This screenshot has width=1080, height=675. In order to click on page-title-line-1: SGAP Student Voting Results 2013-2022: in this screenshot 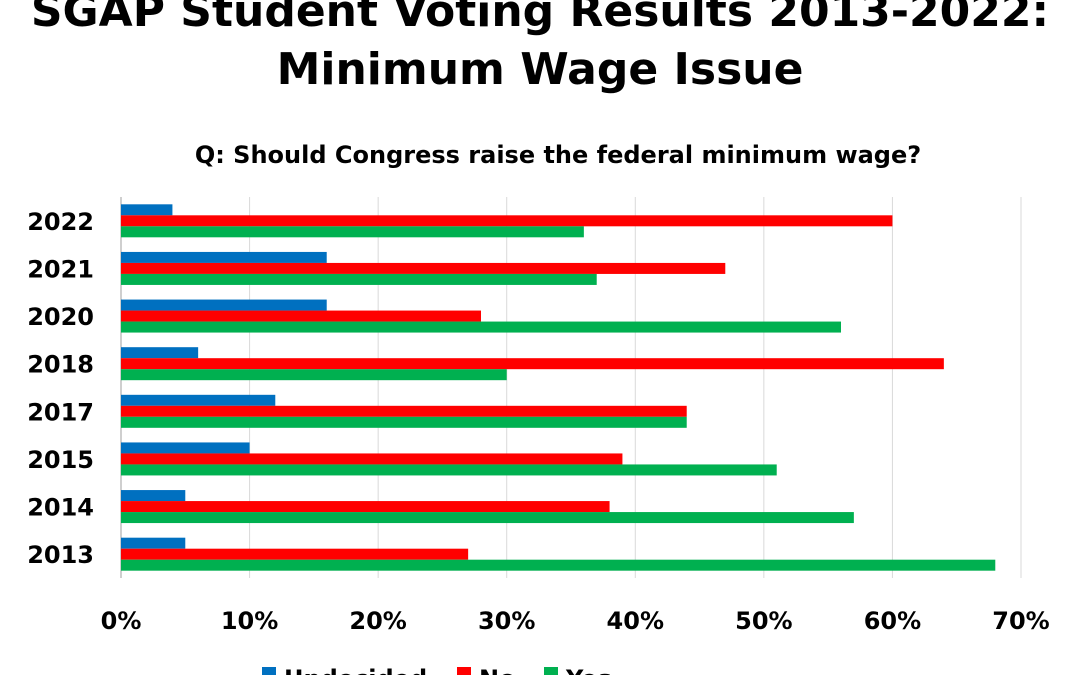, I will do `click(540, 18)`.